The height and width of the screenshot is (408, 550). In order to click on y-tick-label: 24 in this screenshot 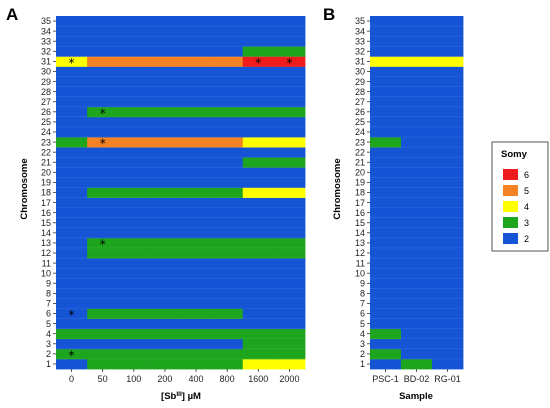, I will do `click(360, 132)`.